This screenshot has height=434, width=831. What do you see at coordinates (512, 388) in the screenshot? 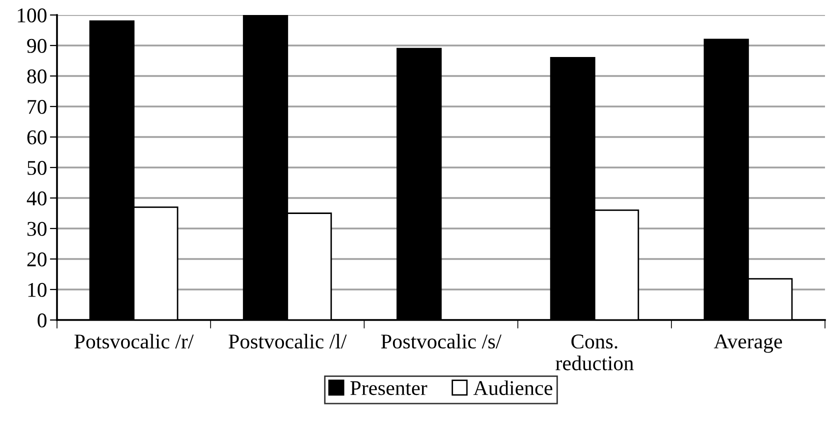
I see `legend-label: Audience` at bounding box center [512, 388].